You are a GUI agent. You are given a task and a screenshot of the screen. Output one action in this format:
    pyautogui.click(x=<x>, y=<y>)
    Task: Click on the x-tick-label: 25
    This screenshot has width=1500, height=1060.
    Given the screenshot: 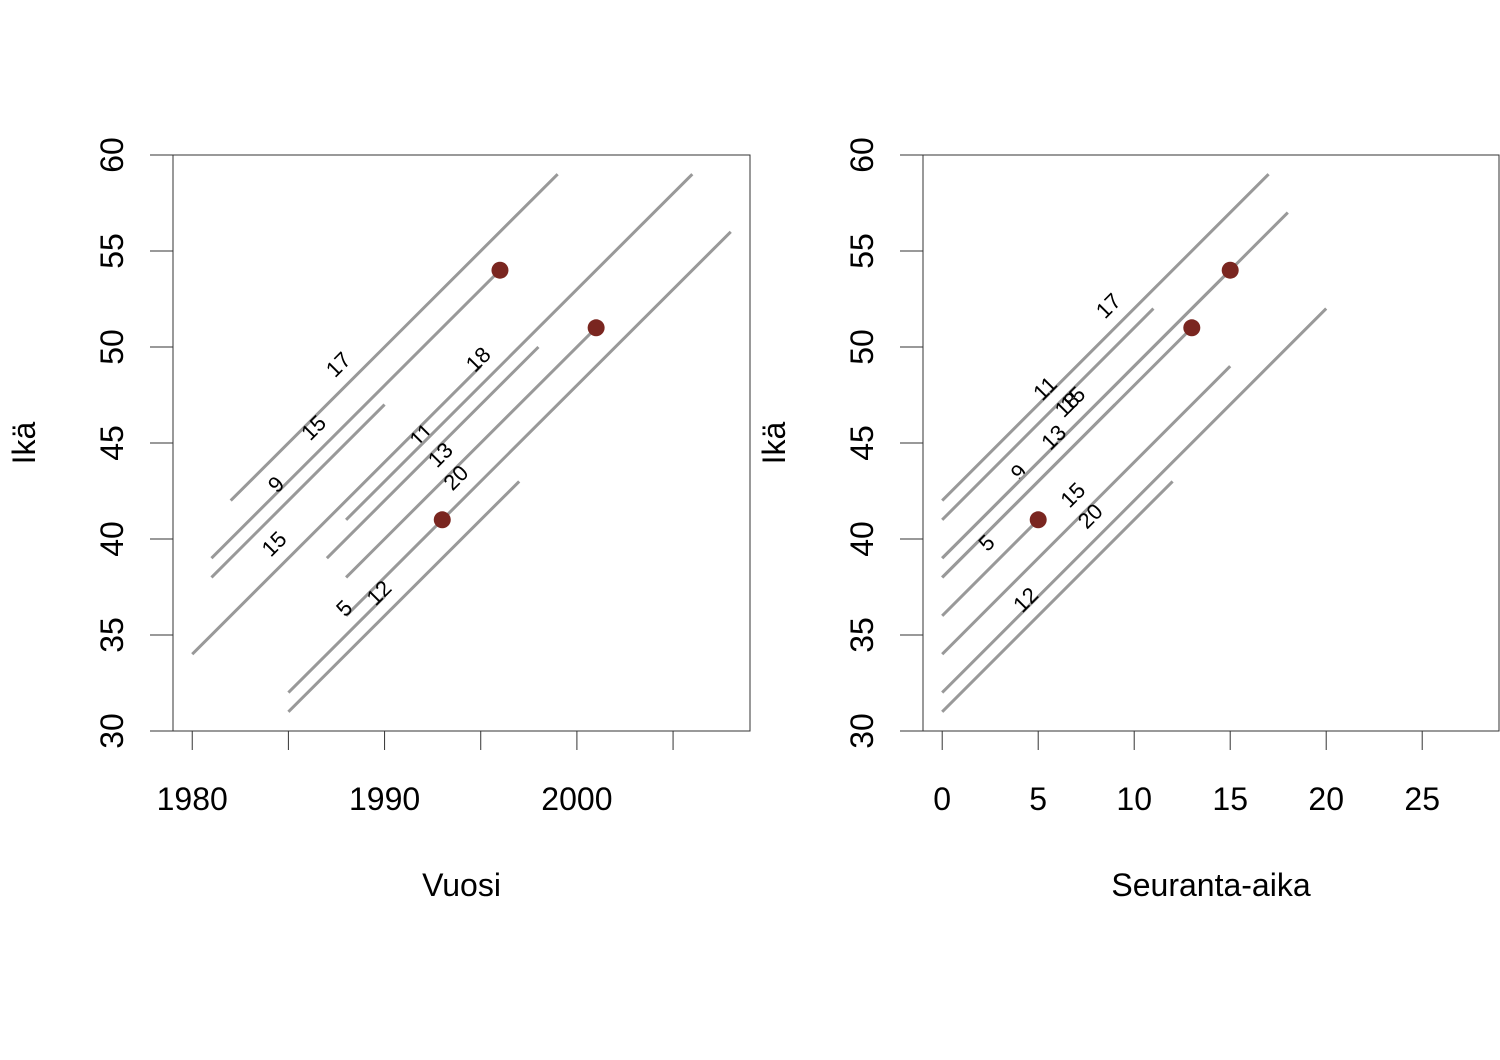 What is the action you would take?
    pyautogui.click(x=1422, y=799)
    